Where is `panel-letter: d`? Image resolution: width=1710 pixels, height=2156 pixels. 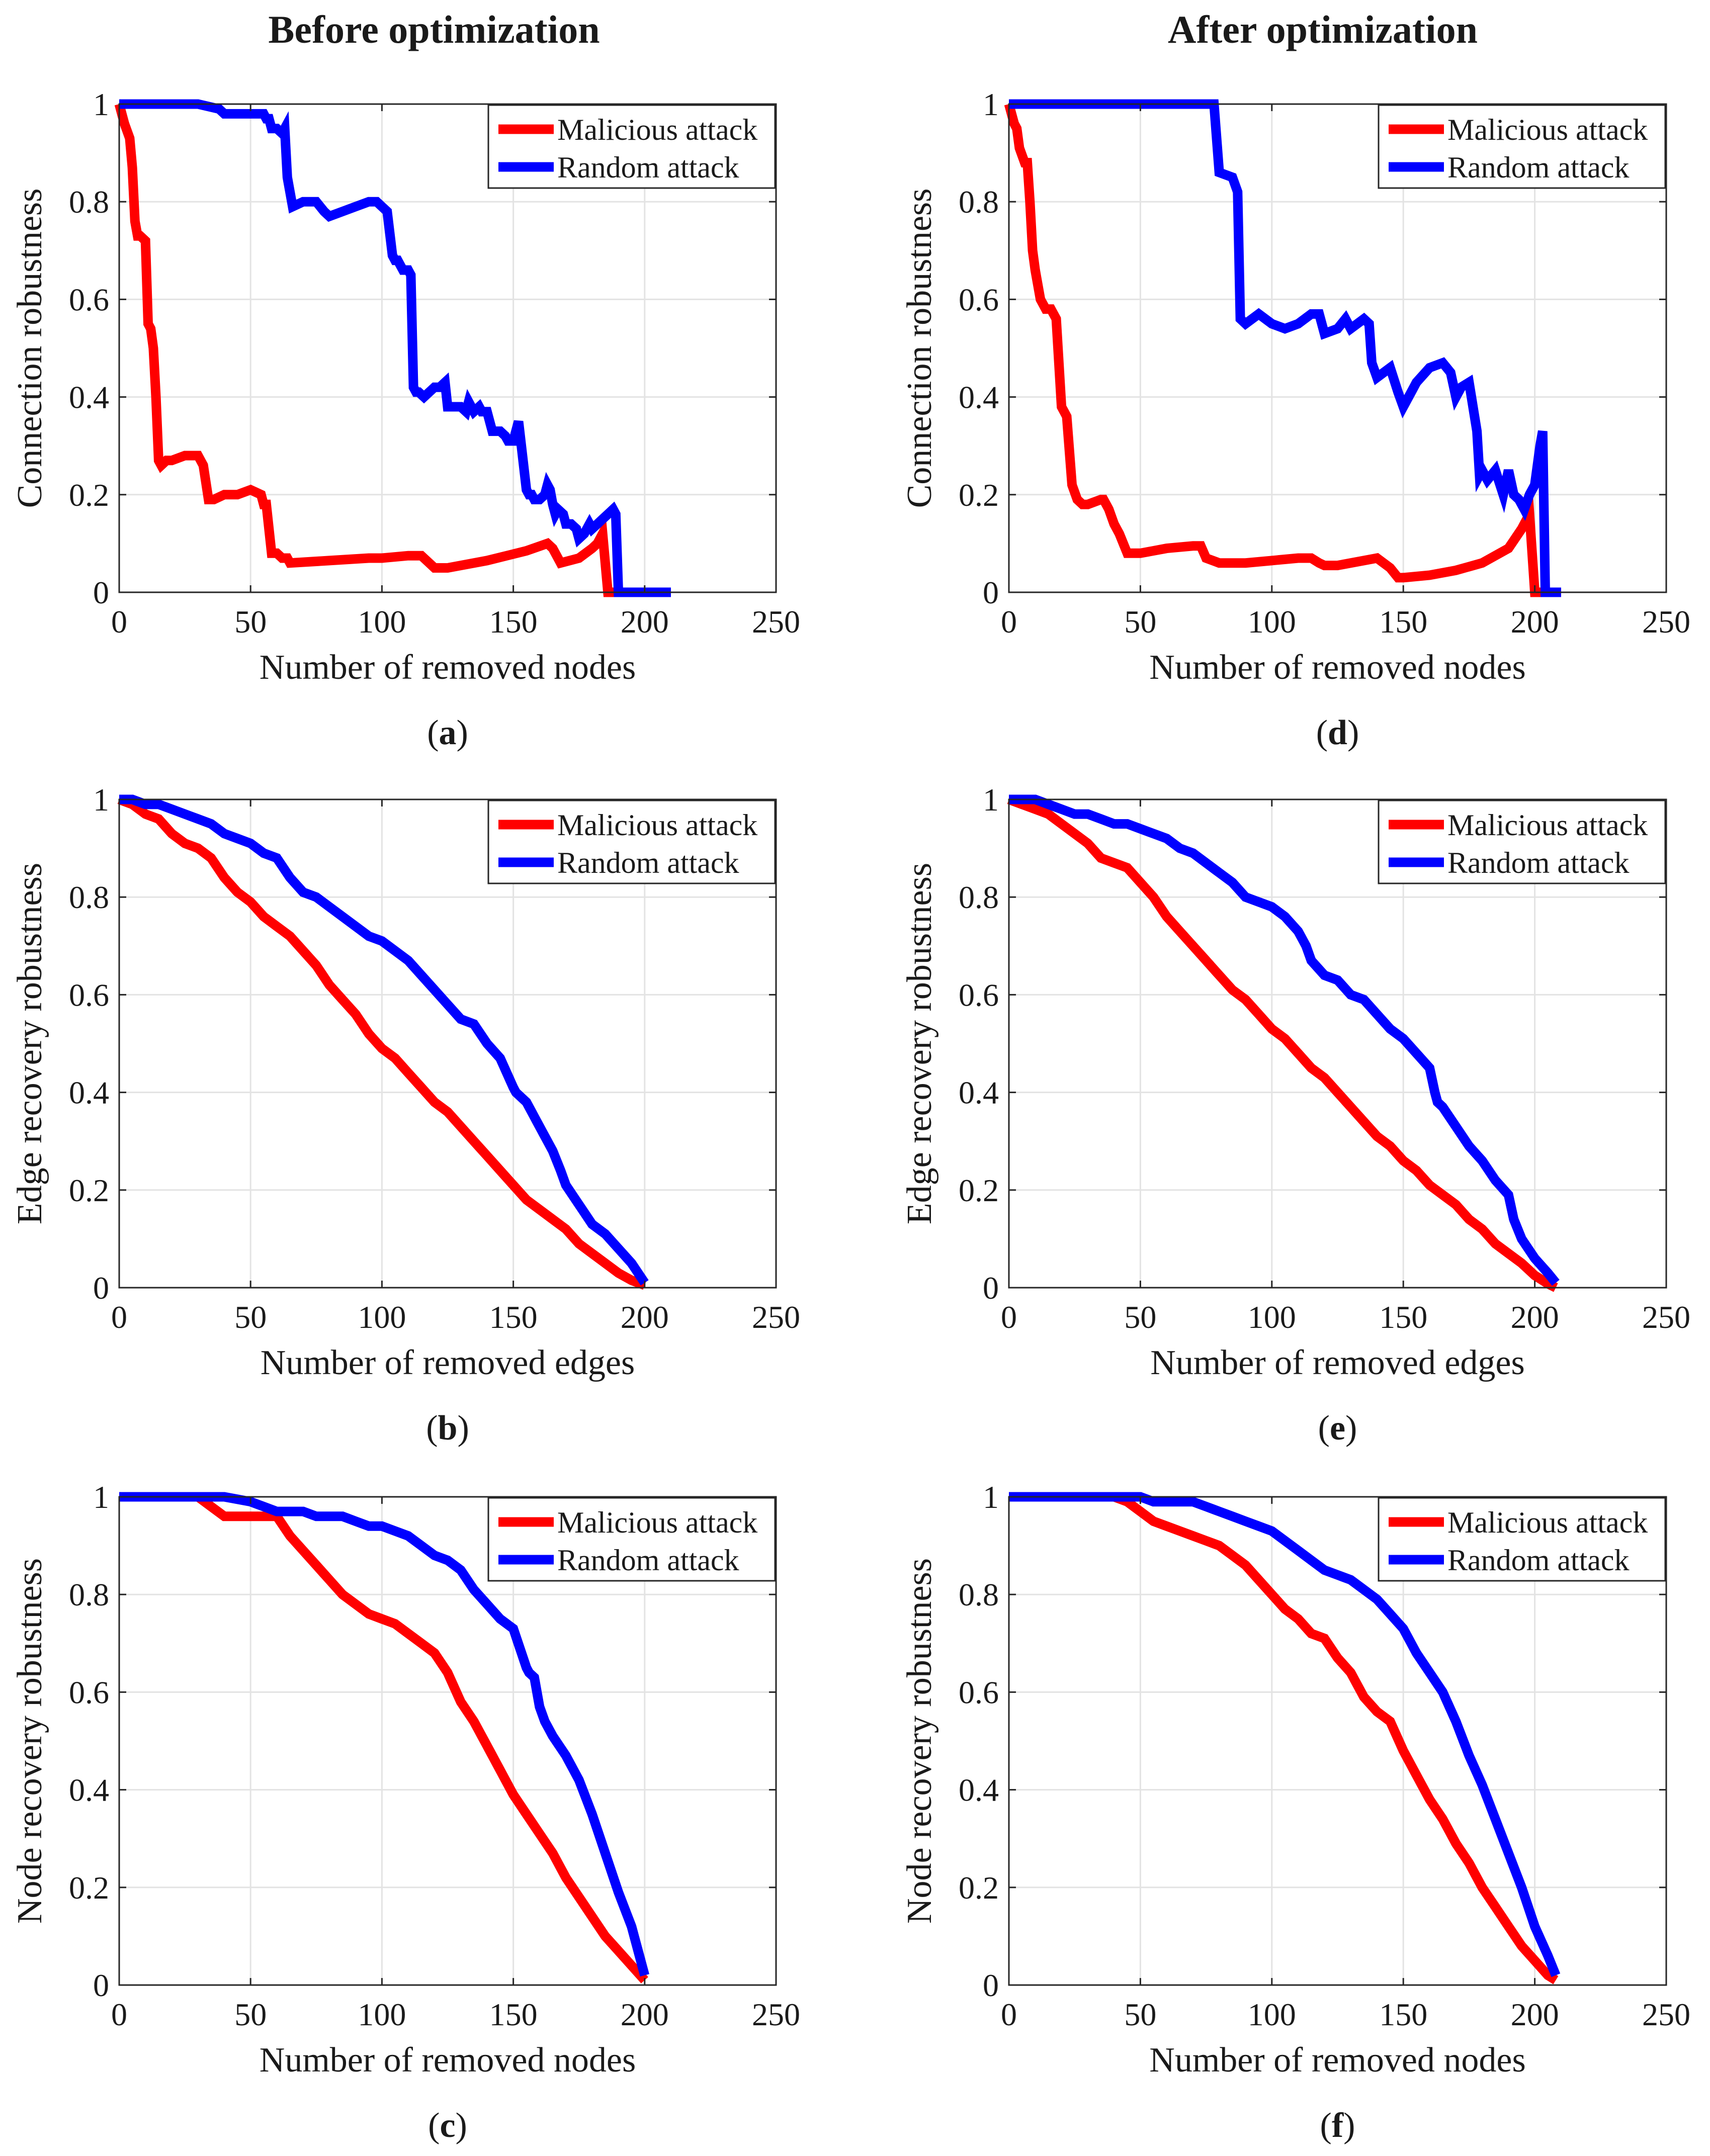
panel-letter: d is located at coordinates (1337, 733).